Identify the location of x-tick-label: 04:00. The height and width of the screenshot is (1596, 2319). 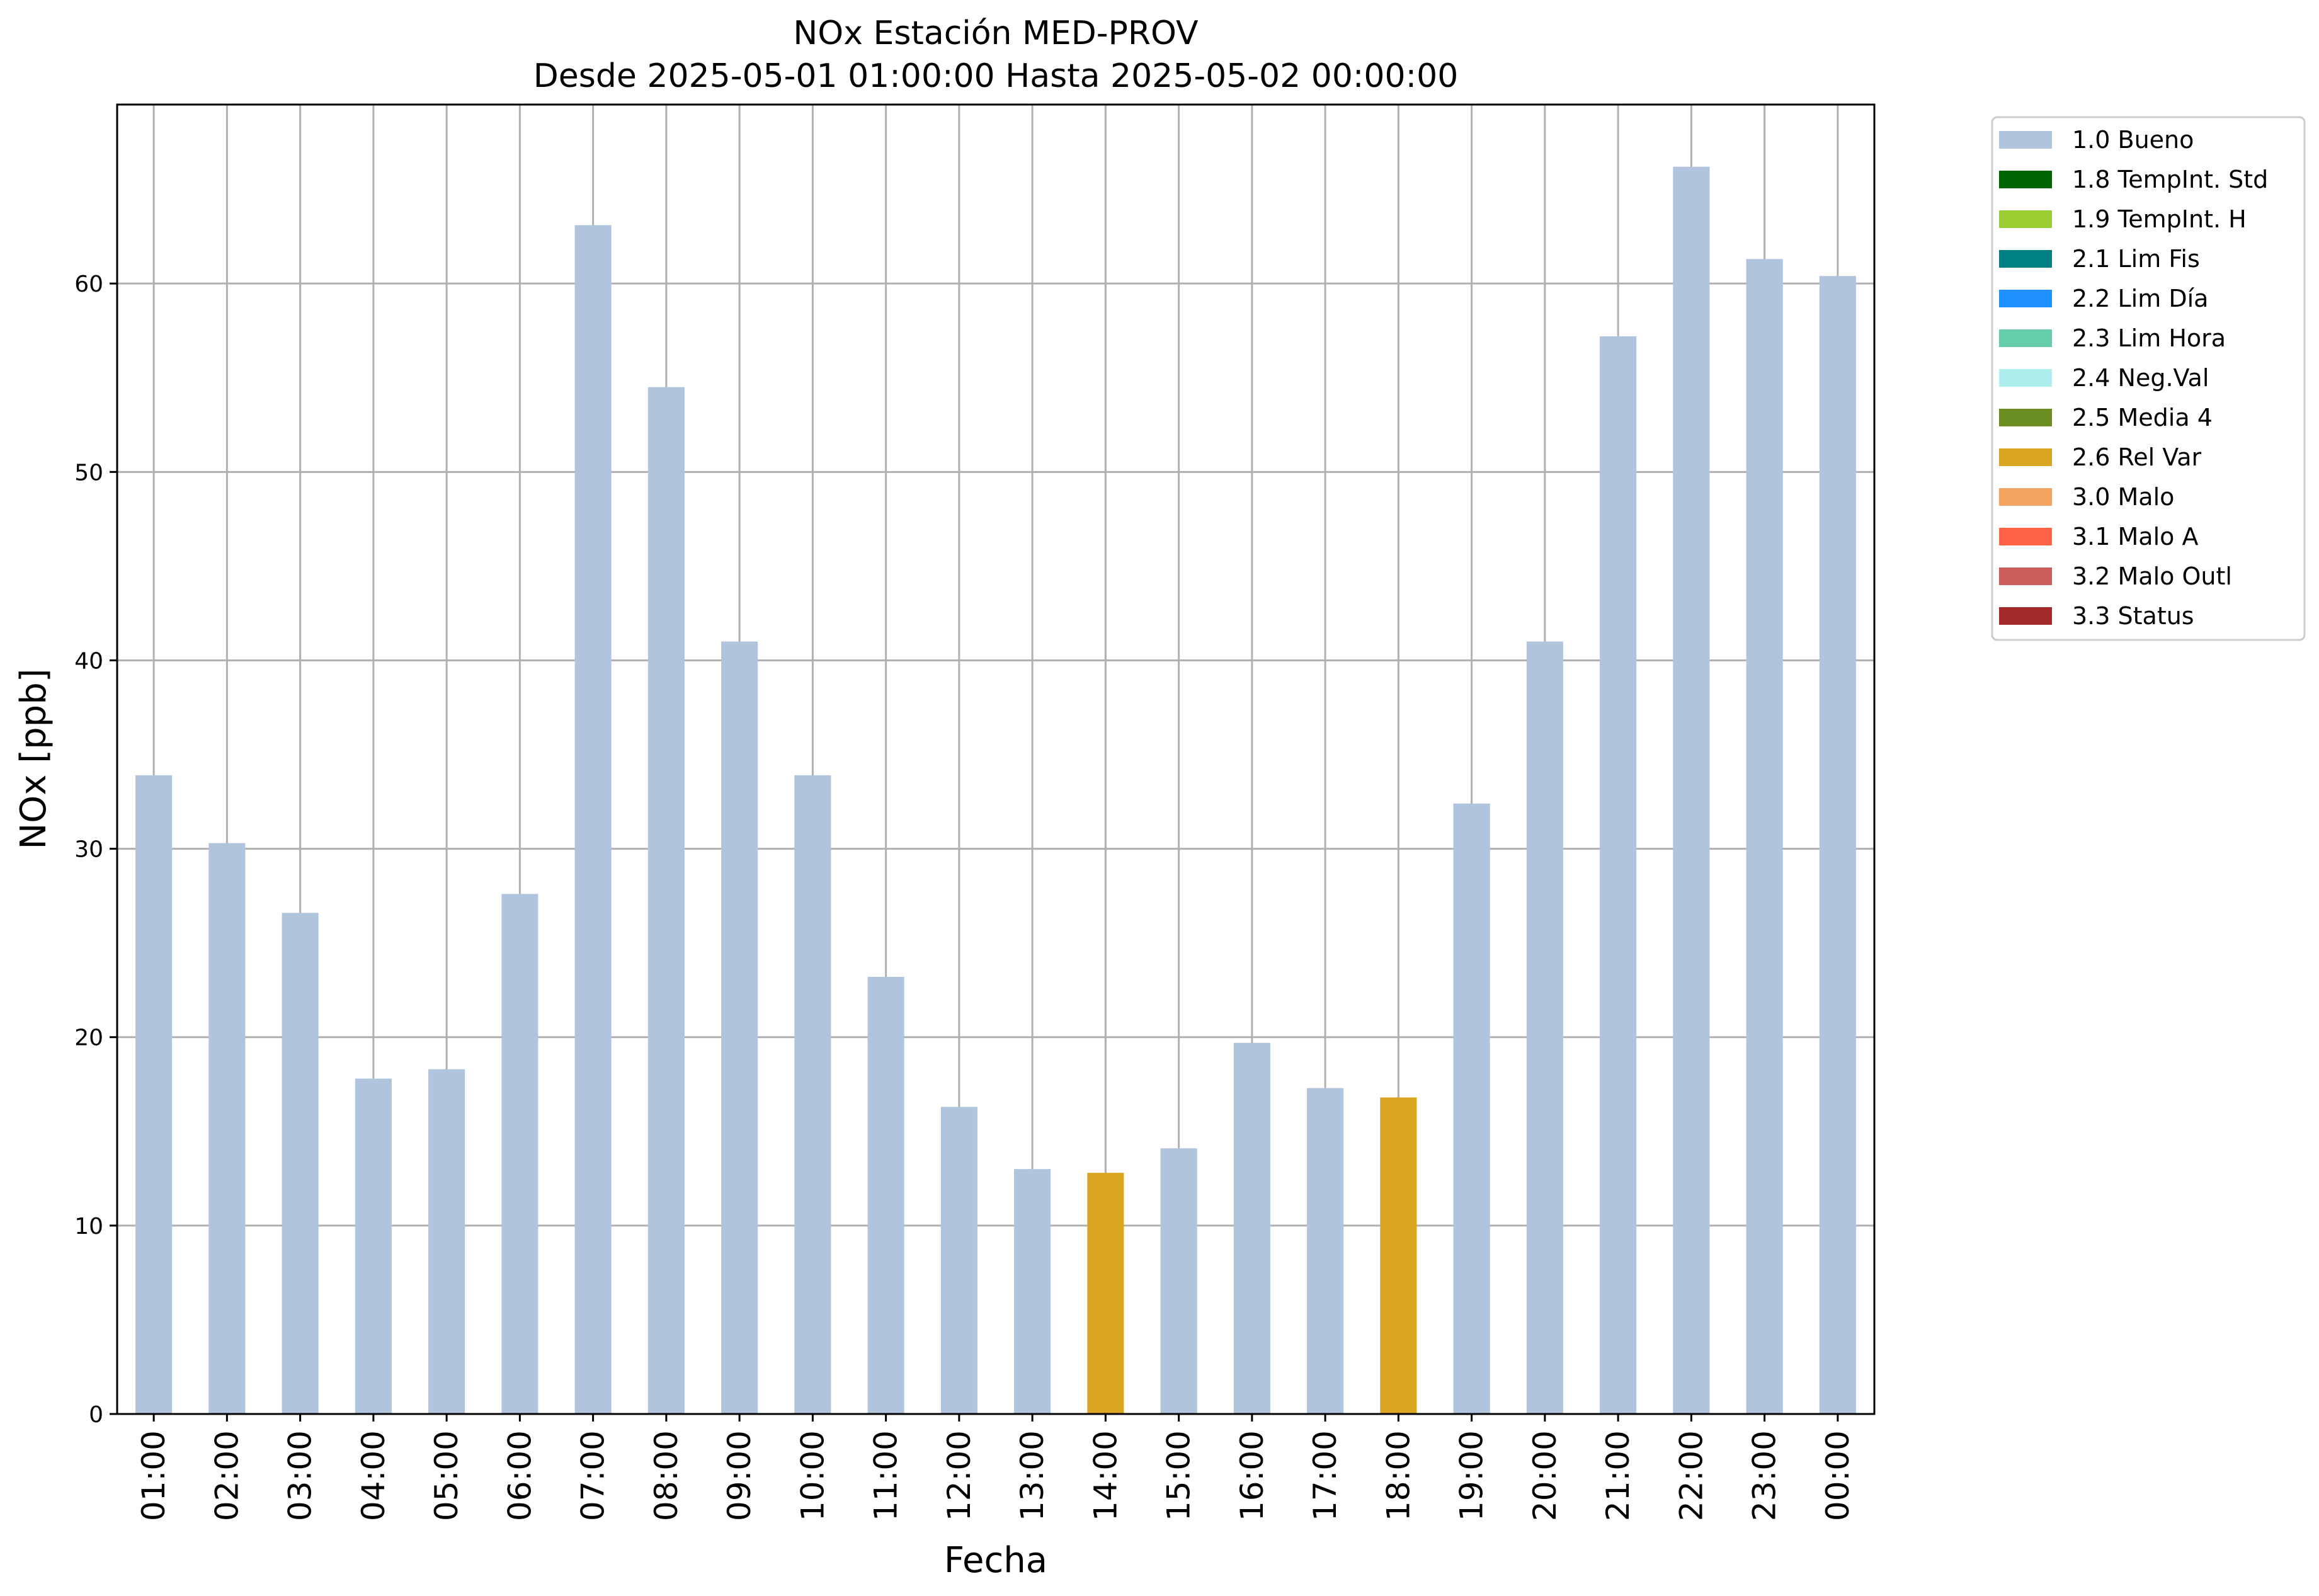
(373, 1475).